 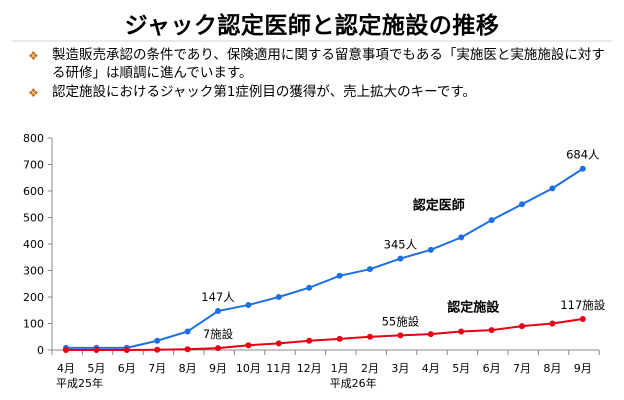 What do you see at coordinates (40, 350) in the screenshot?
I see `y-tick-label: 0` at bounding box center [40, 350].